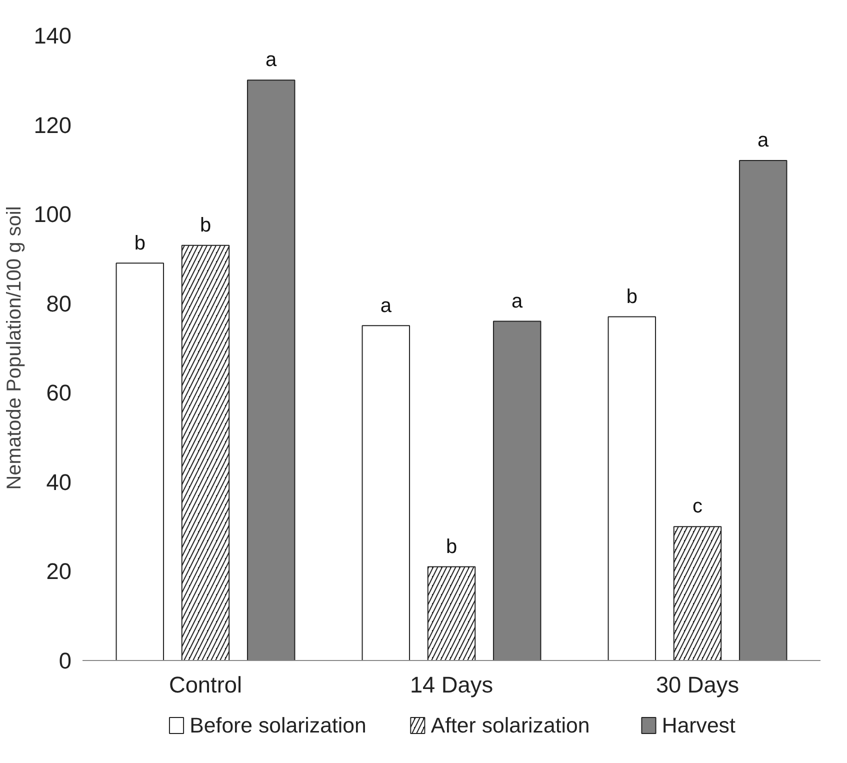  I want to click on x-tick-label: 14 Days, so click(452, 685).